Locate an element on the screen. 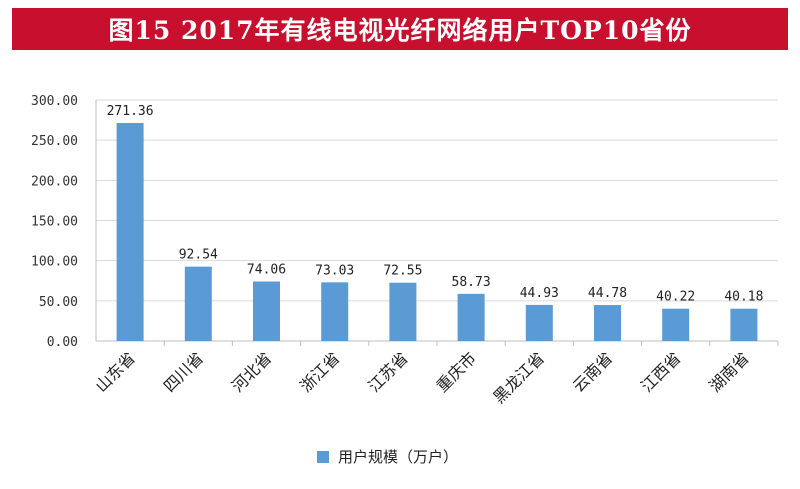 The height and width of the screenshot is (489, 800). category-label: 湖南省 is located at coordinates (728, 371).